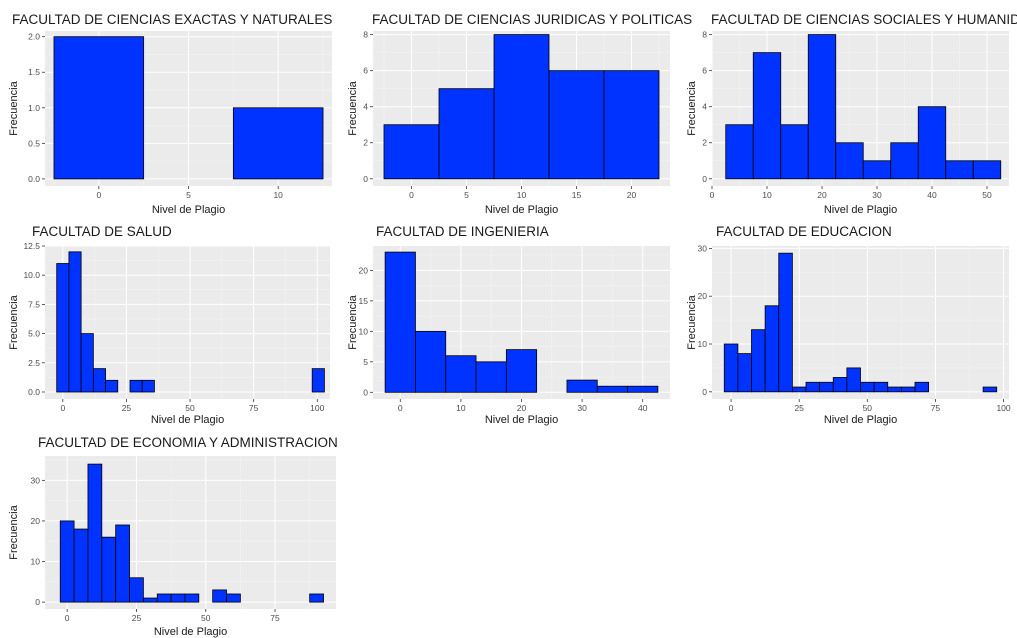  I want to click on y-tick-label: 5.0, so click(34, 334).